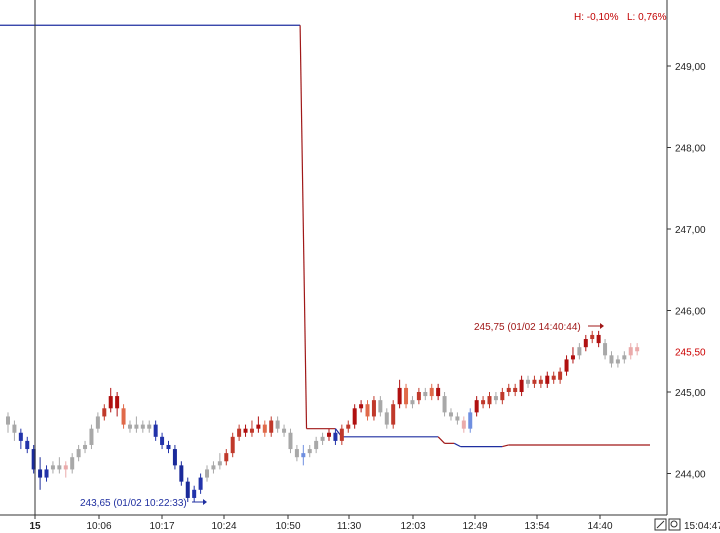  What do you see at coordinates (35, 526) in the screenshot?
I see `x-tick-label: 15` at bounding box center [35, 526].